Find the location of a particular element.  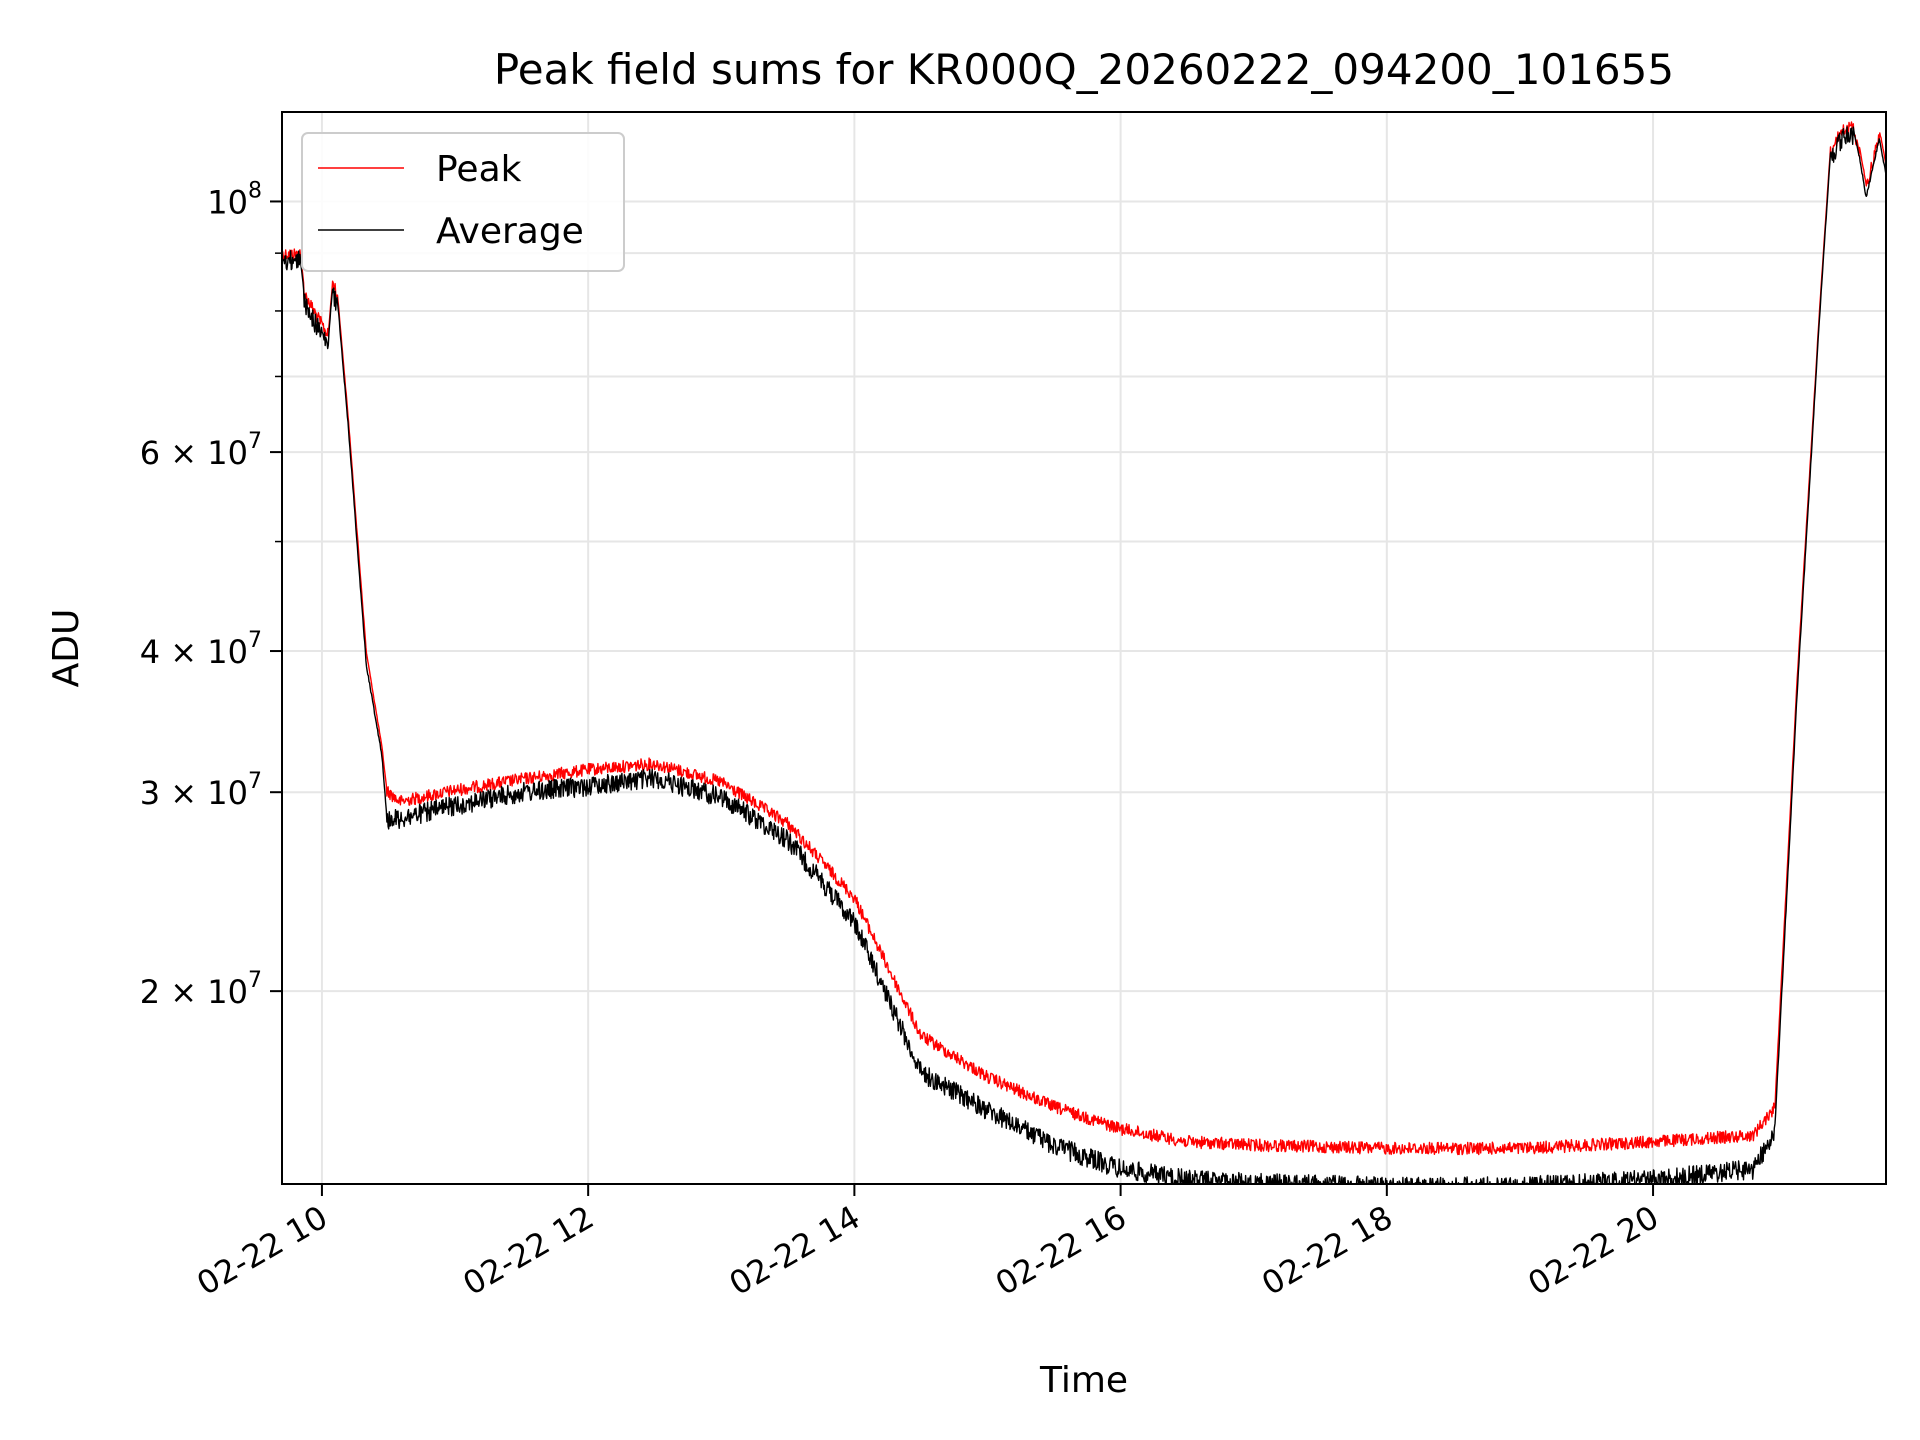

y-tick-label: 6 × 107 is located at coordinates (201, 450).